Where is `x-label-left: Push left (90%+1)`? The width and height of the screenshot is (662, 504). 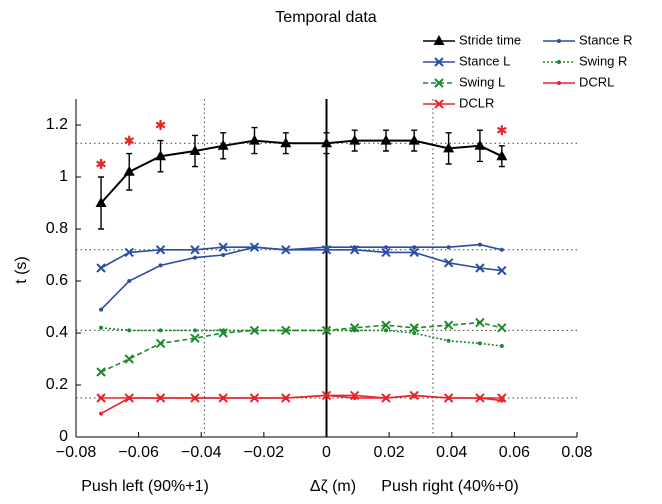 x-label-left: Push left (90%+1) is located at coordinates (145, 486).